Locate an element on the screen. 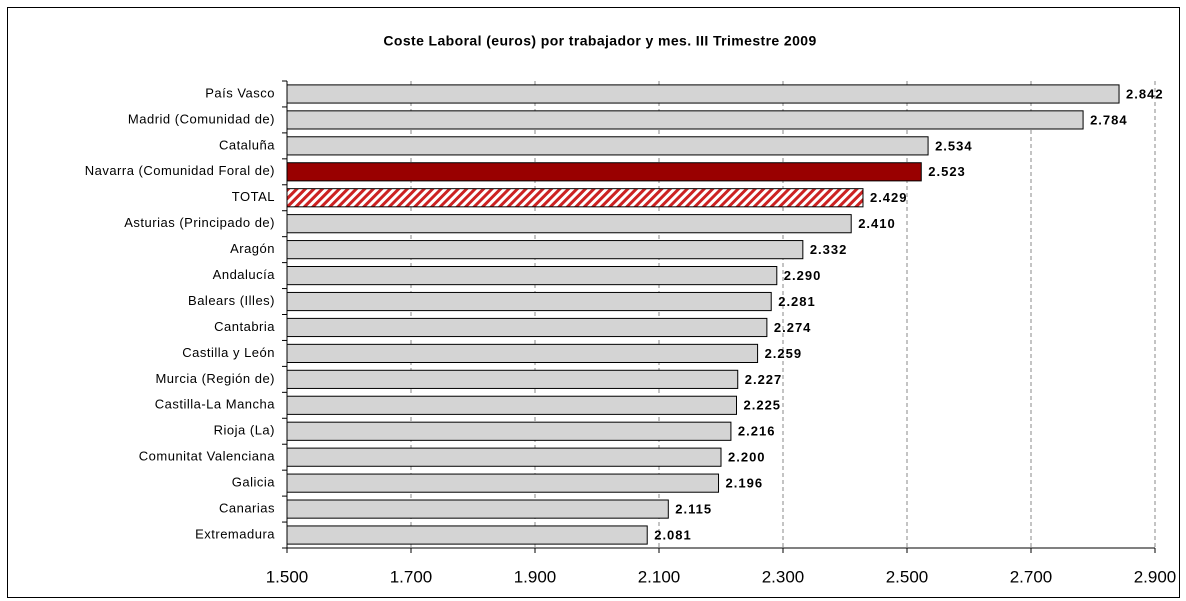 The height and width of the screenshot is (601, 1186). x-tick-label: 1.500 is located at coordinates (287, 576).